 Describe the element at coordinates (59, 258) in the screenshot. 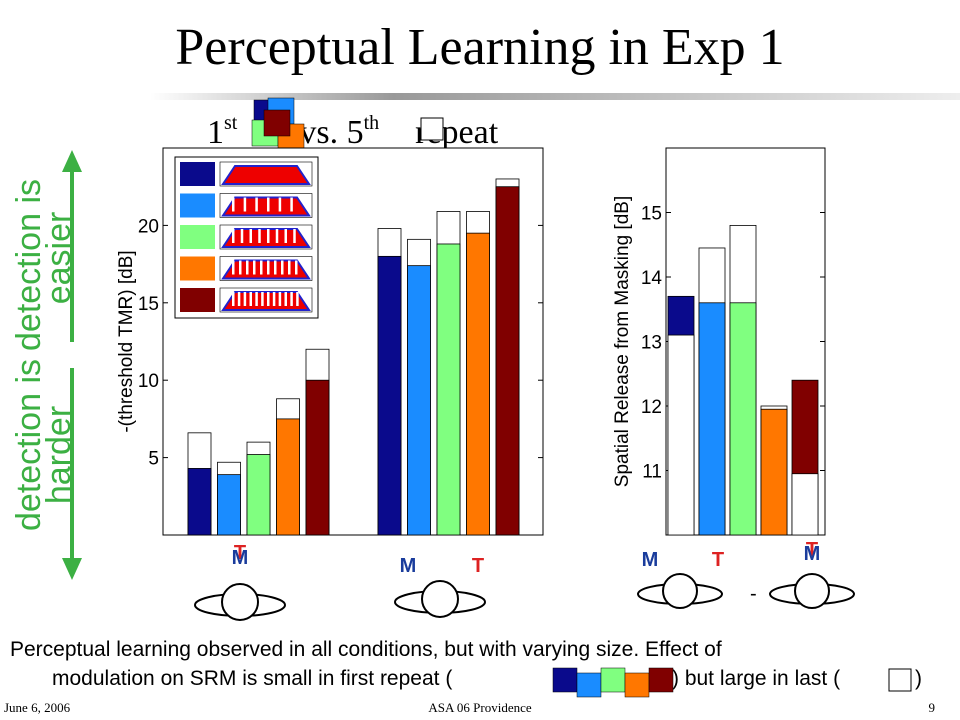

I see `side-text: easier` at that location.